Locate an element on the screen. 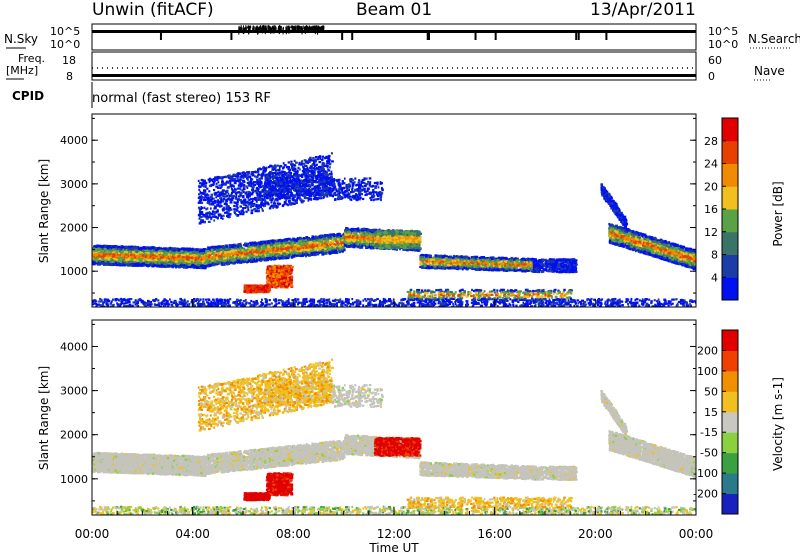 The width and height of the screenshot is (800, 554). date-title: 13/Apr/2011 is located at coordinates (643, 10).